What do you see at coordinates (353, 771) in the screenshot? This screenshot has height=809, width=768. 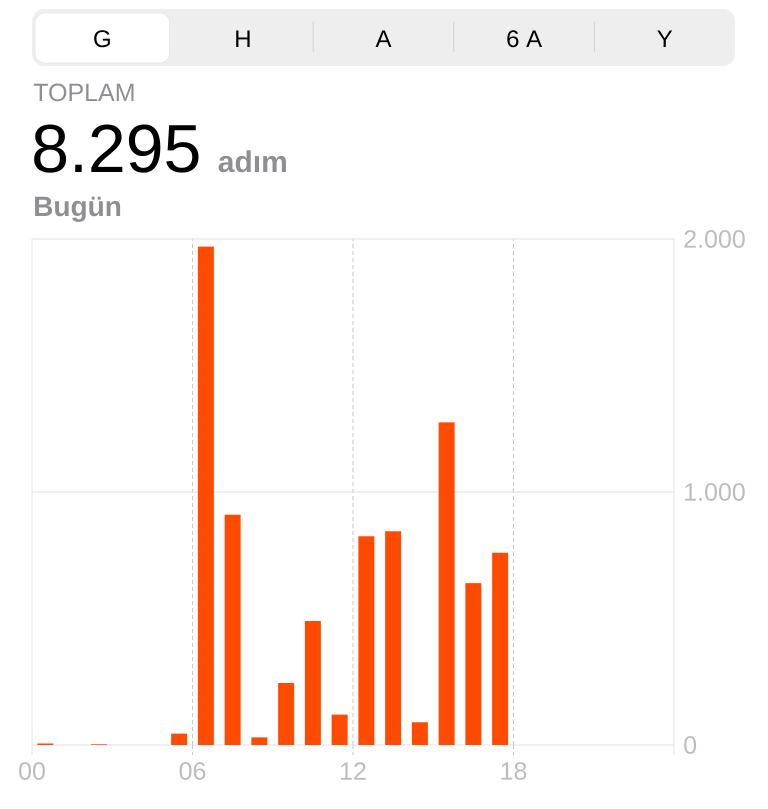 I see `x-tick-label: 12` at bounding box center [353, 771].